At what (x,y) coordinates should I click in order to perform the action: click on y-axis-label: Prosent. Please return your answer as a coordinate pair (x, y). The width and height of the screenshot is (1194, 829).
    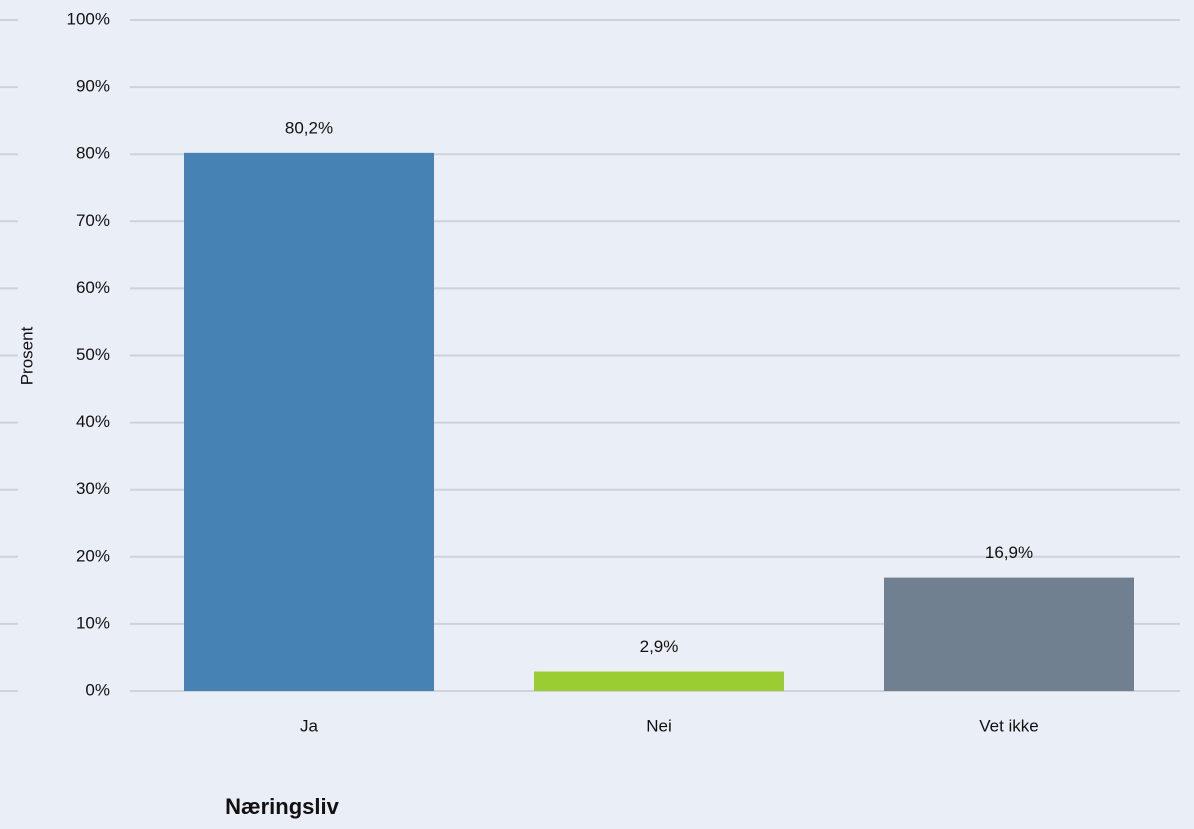
    Looking at the image, I should click on (26, 355).